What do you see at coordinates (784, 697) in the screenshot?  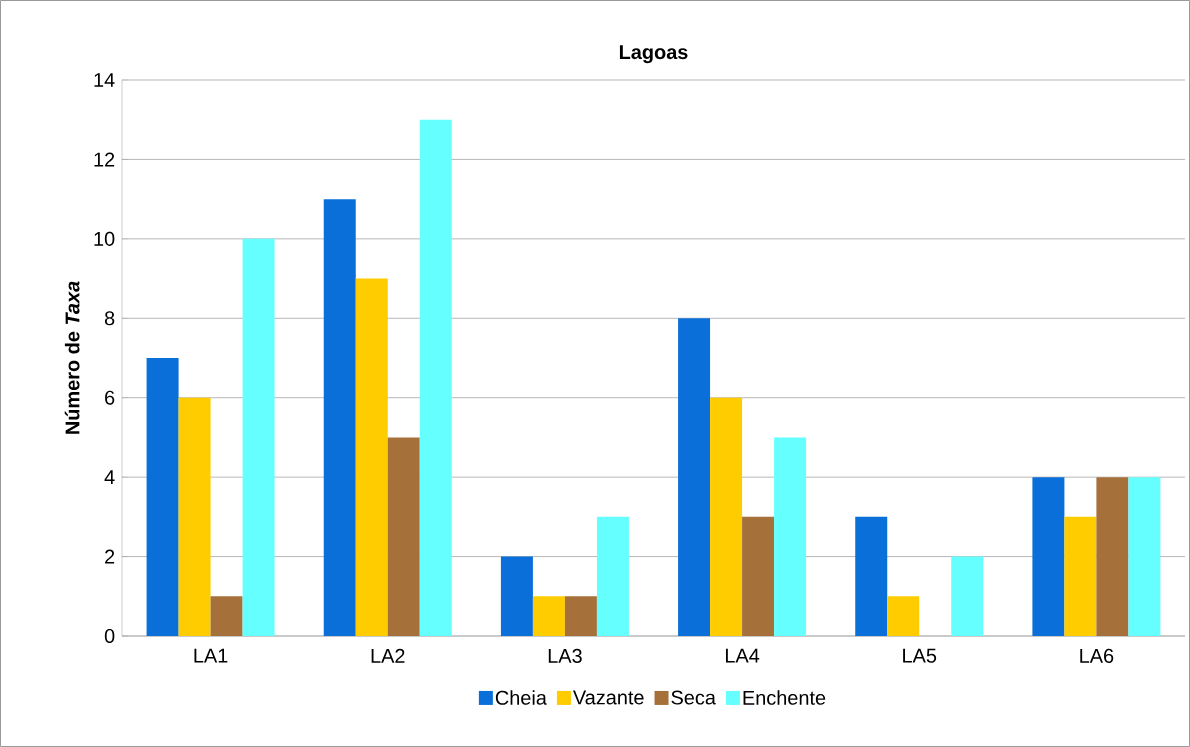 I see `legend-label: Enchente` at bounding box center [784, 697].